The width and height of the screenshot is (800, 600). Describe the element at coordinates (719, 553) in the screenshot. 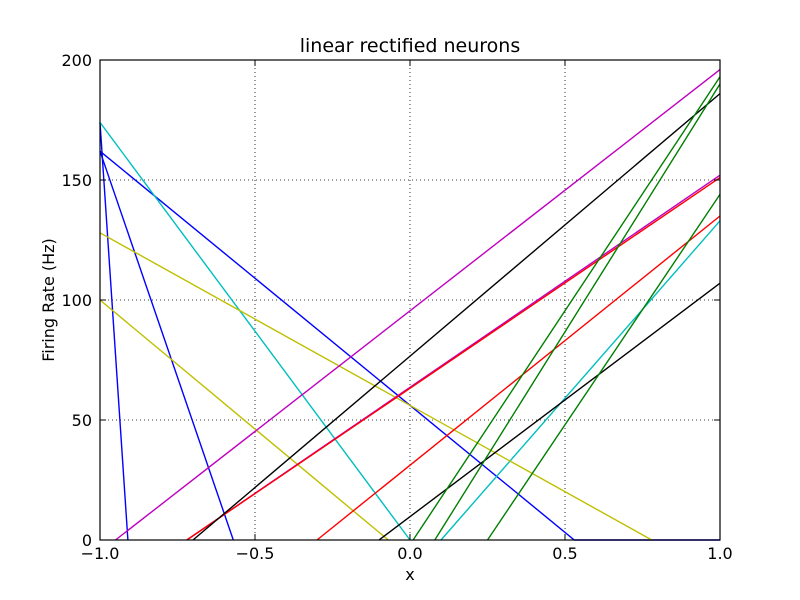

I see `x-tick-label: 1.0` at that location.